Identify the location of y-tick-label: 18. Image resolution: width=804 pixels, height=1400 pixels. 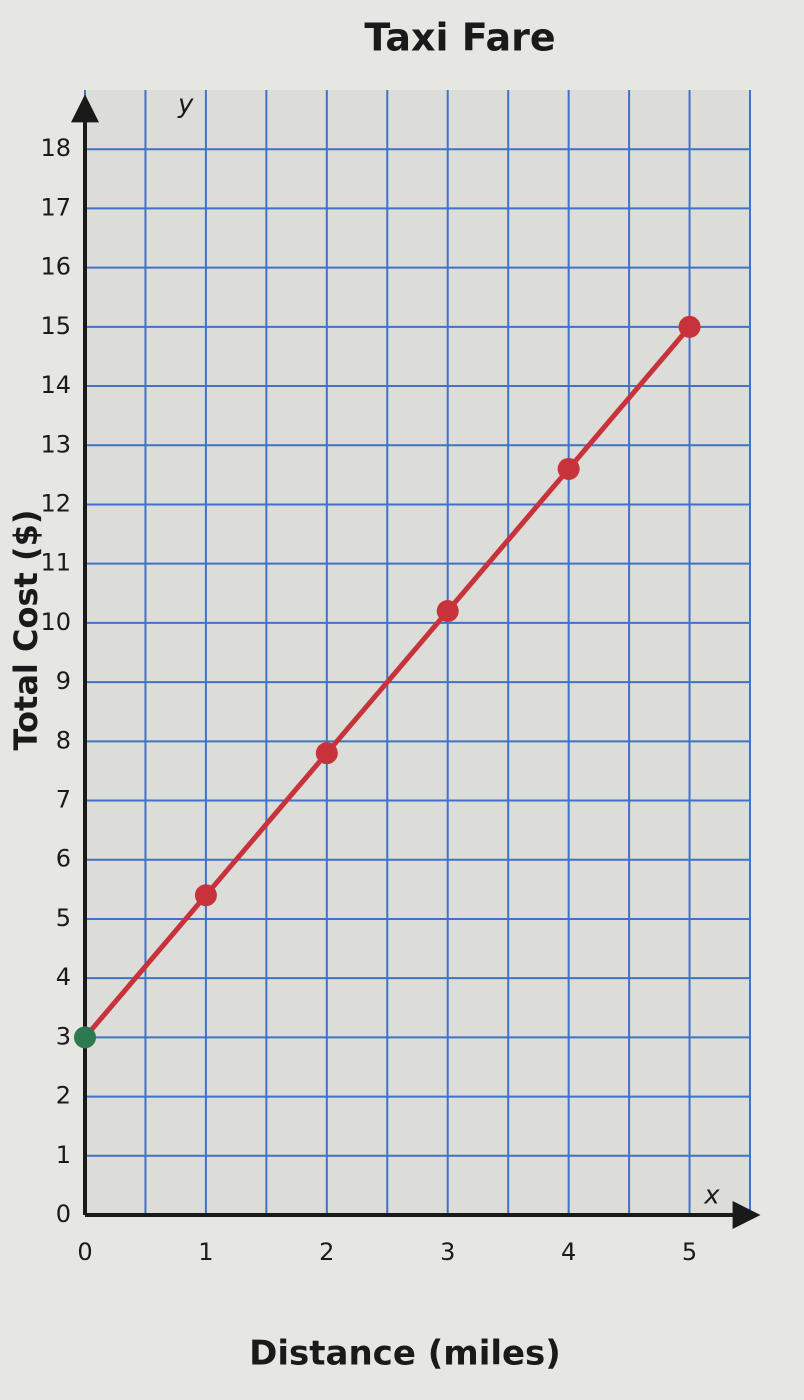
(55, 148).